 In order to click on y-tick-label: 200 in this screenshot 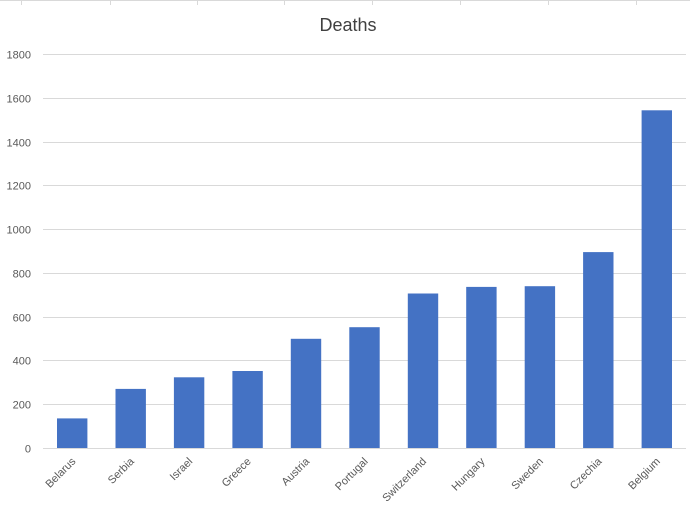, I will do `click(22, 406)`.